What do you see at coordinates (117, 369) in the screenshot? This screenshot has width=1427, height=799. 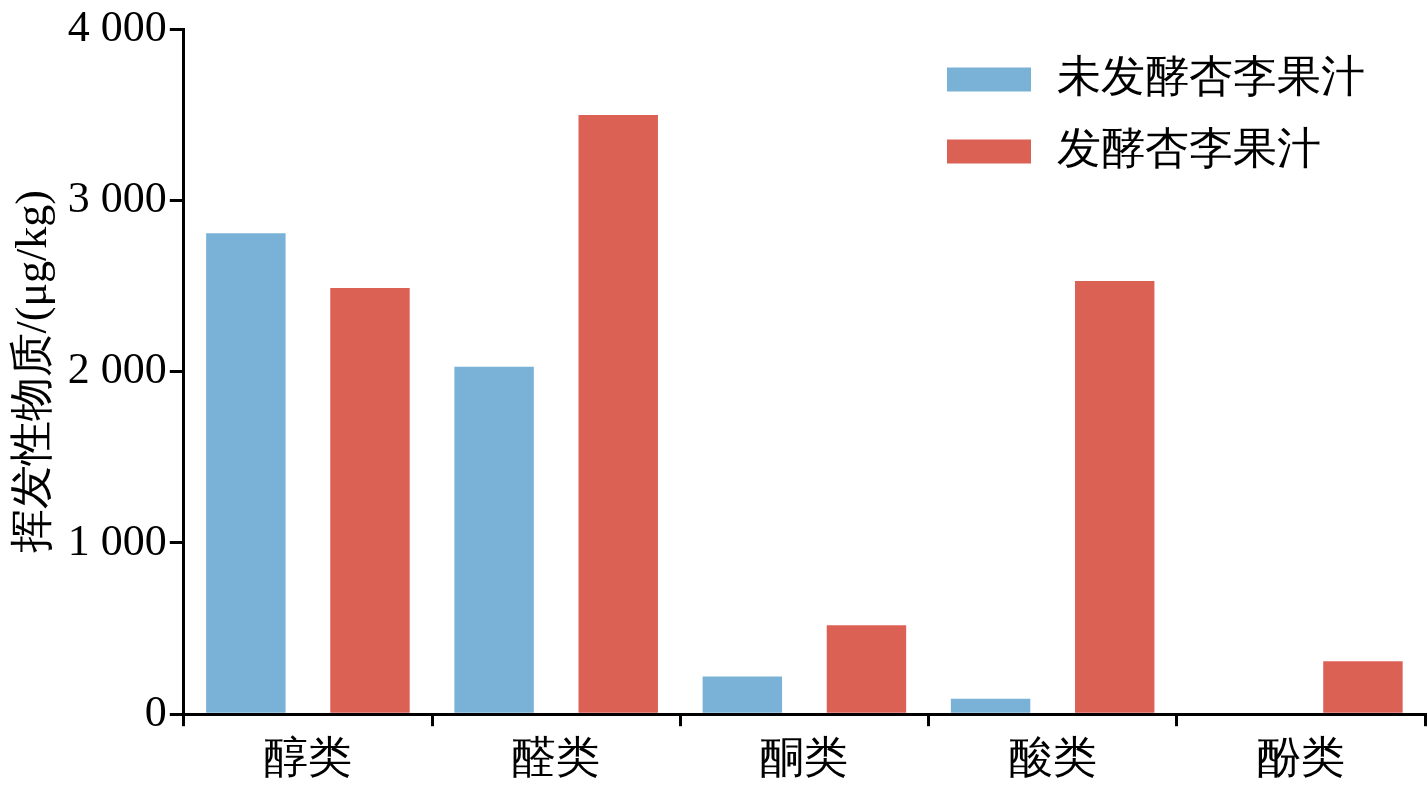 I see `y-tick-label: 2 000` at bounding box center [117, 369].